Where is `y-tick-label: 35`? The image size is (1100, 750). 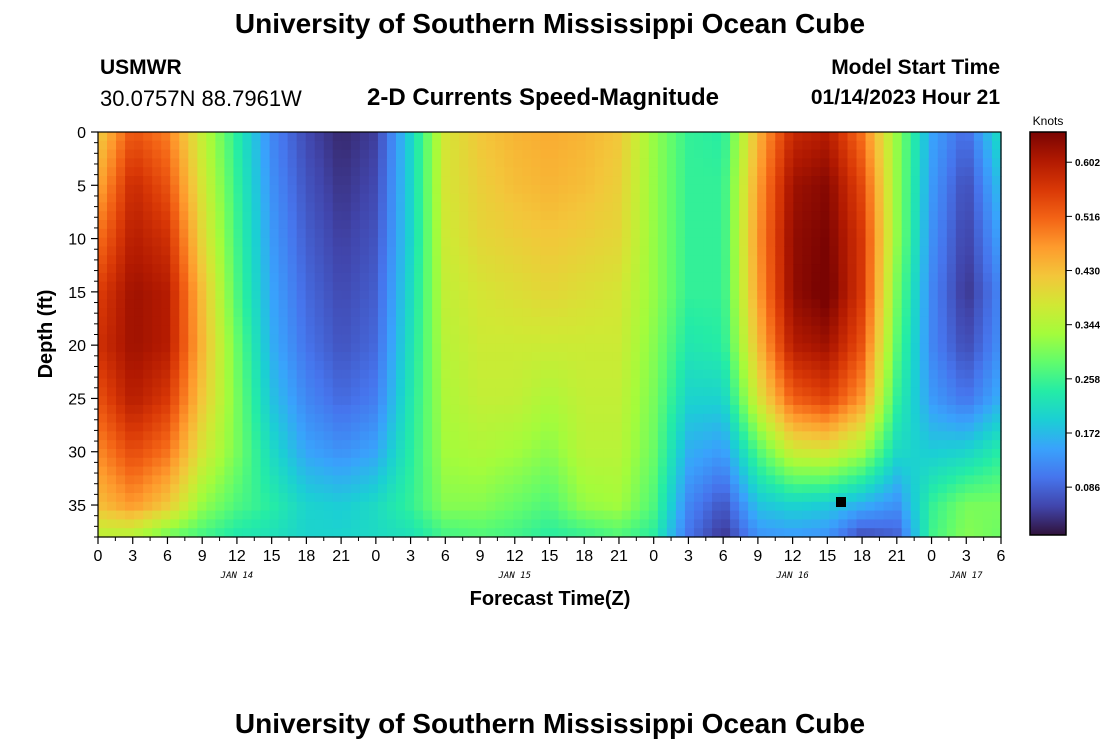 y-tick-label: 35 is located at coordinates (77, 506).